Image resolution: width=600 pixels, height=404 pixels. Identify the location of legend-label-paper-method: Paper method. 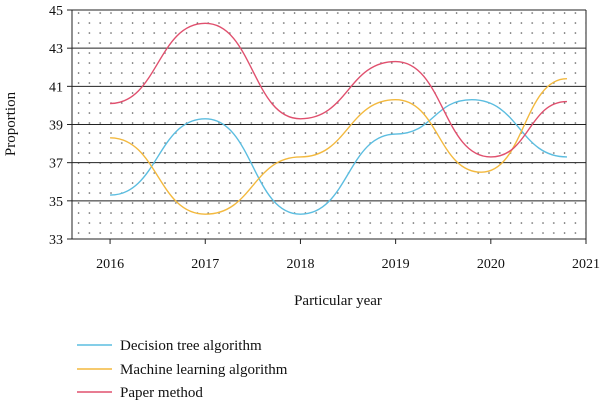
(161, 393).